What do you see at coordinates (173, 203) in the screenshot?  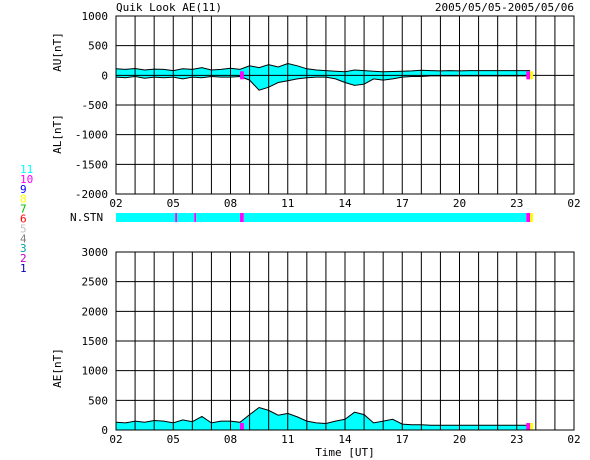 I see `aual-xtick-label: 05` at bounding box center [173, 203].